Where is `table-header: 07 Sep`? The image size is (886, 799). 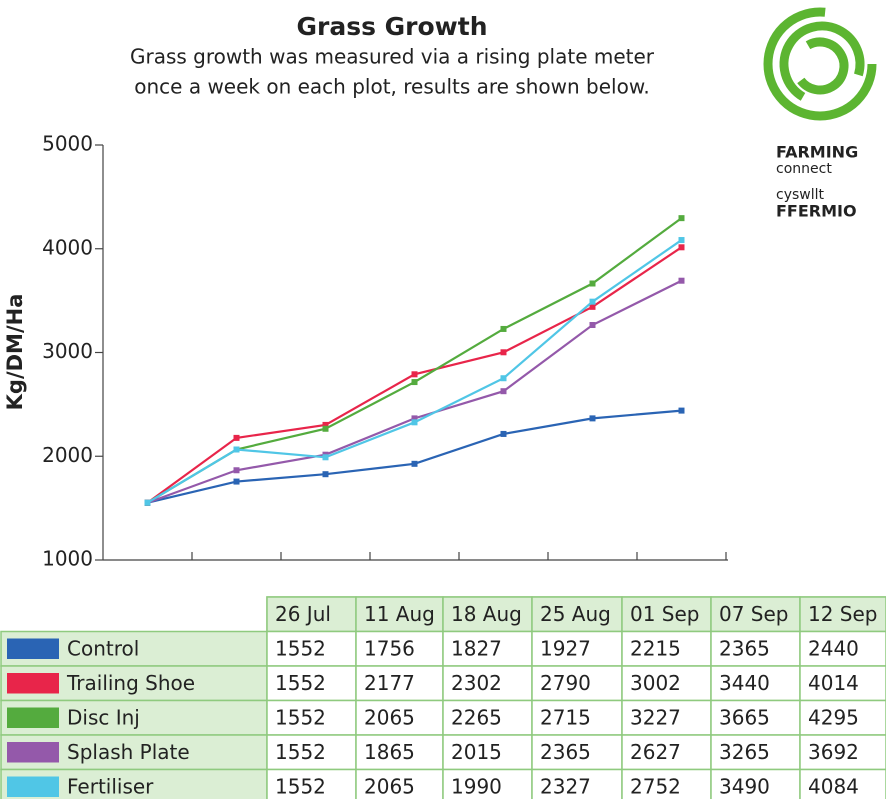
table-header: 07 Sep is located at coordinates (754, 614).